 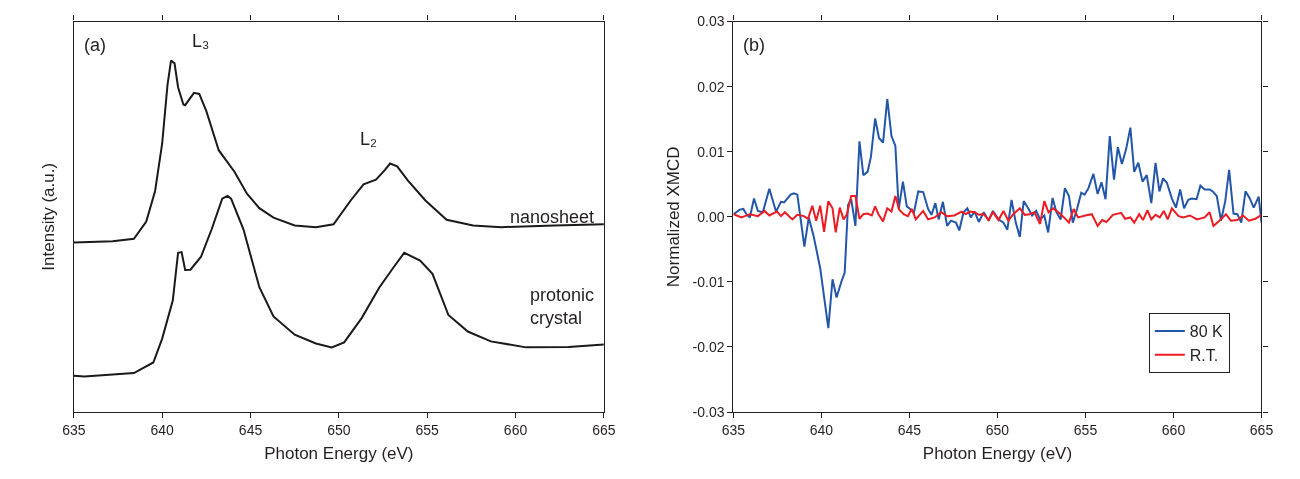 What do you see at coordinates (201, 41) in the screenshot?
I see `text: L₃` at bounding box center [201, 41].